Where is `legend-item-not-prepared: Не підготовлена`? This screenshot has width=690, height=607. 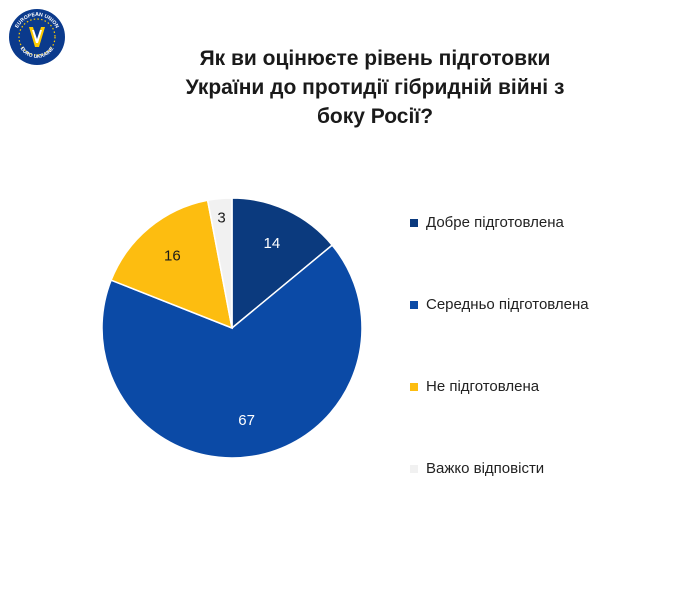
legend-item-not-prepared: Не підготовлена is located at coordinates (474, 386).